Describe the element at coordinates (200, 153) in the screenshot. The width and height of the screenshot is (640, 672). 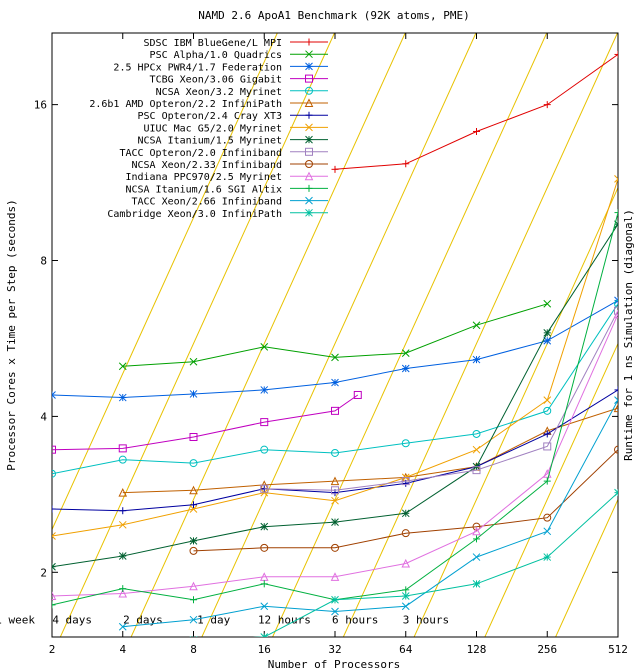
I see `legend-label: TACC Opteron/2.0 Infiniband` at that location.